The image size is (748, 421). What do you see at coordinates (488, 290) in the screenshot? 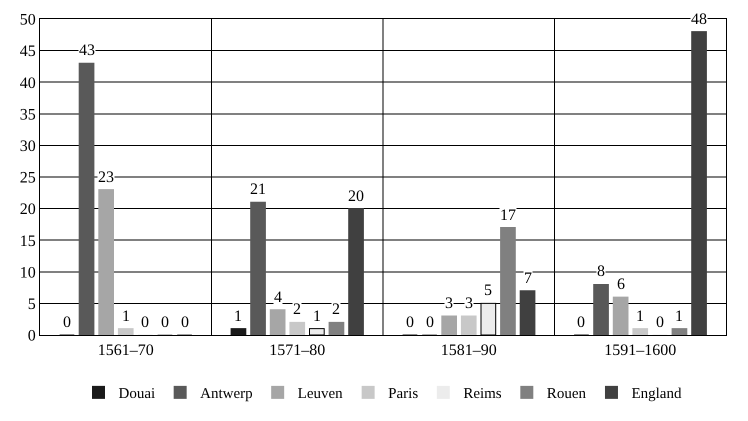
I see `data-label: 5` at bounding box center [488, 290].